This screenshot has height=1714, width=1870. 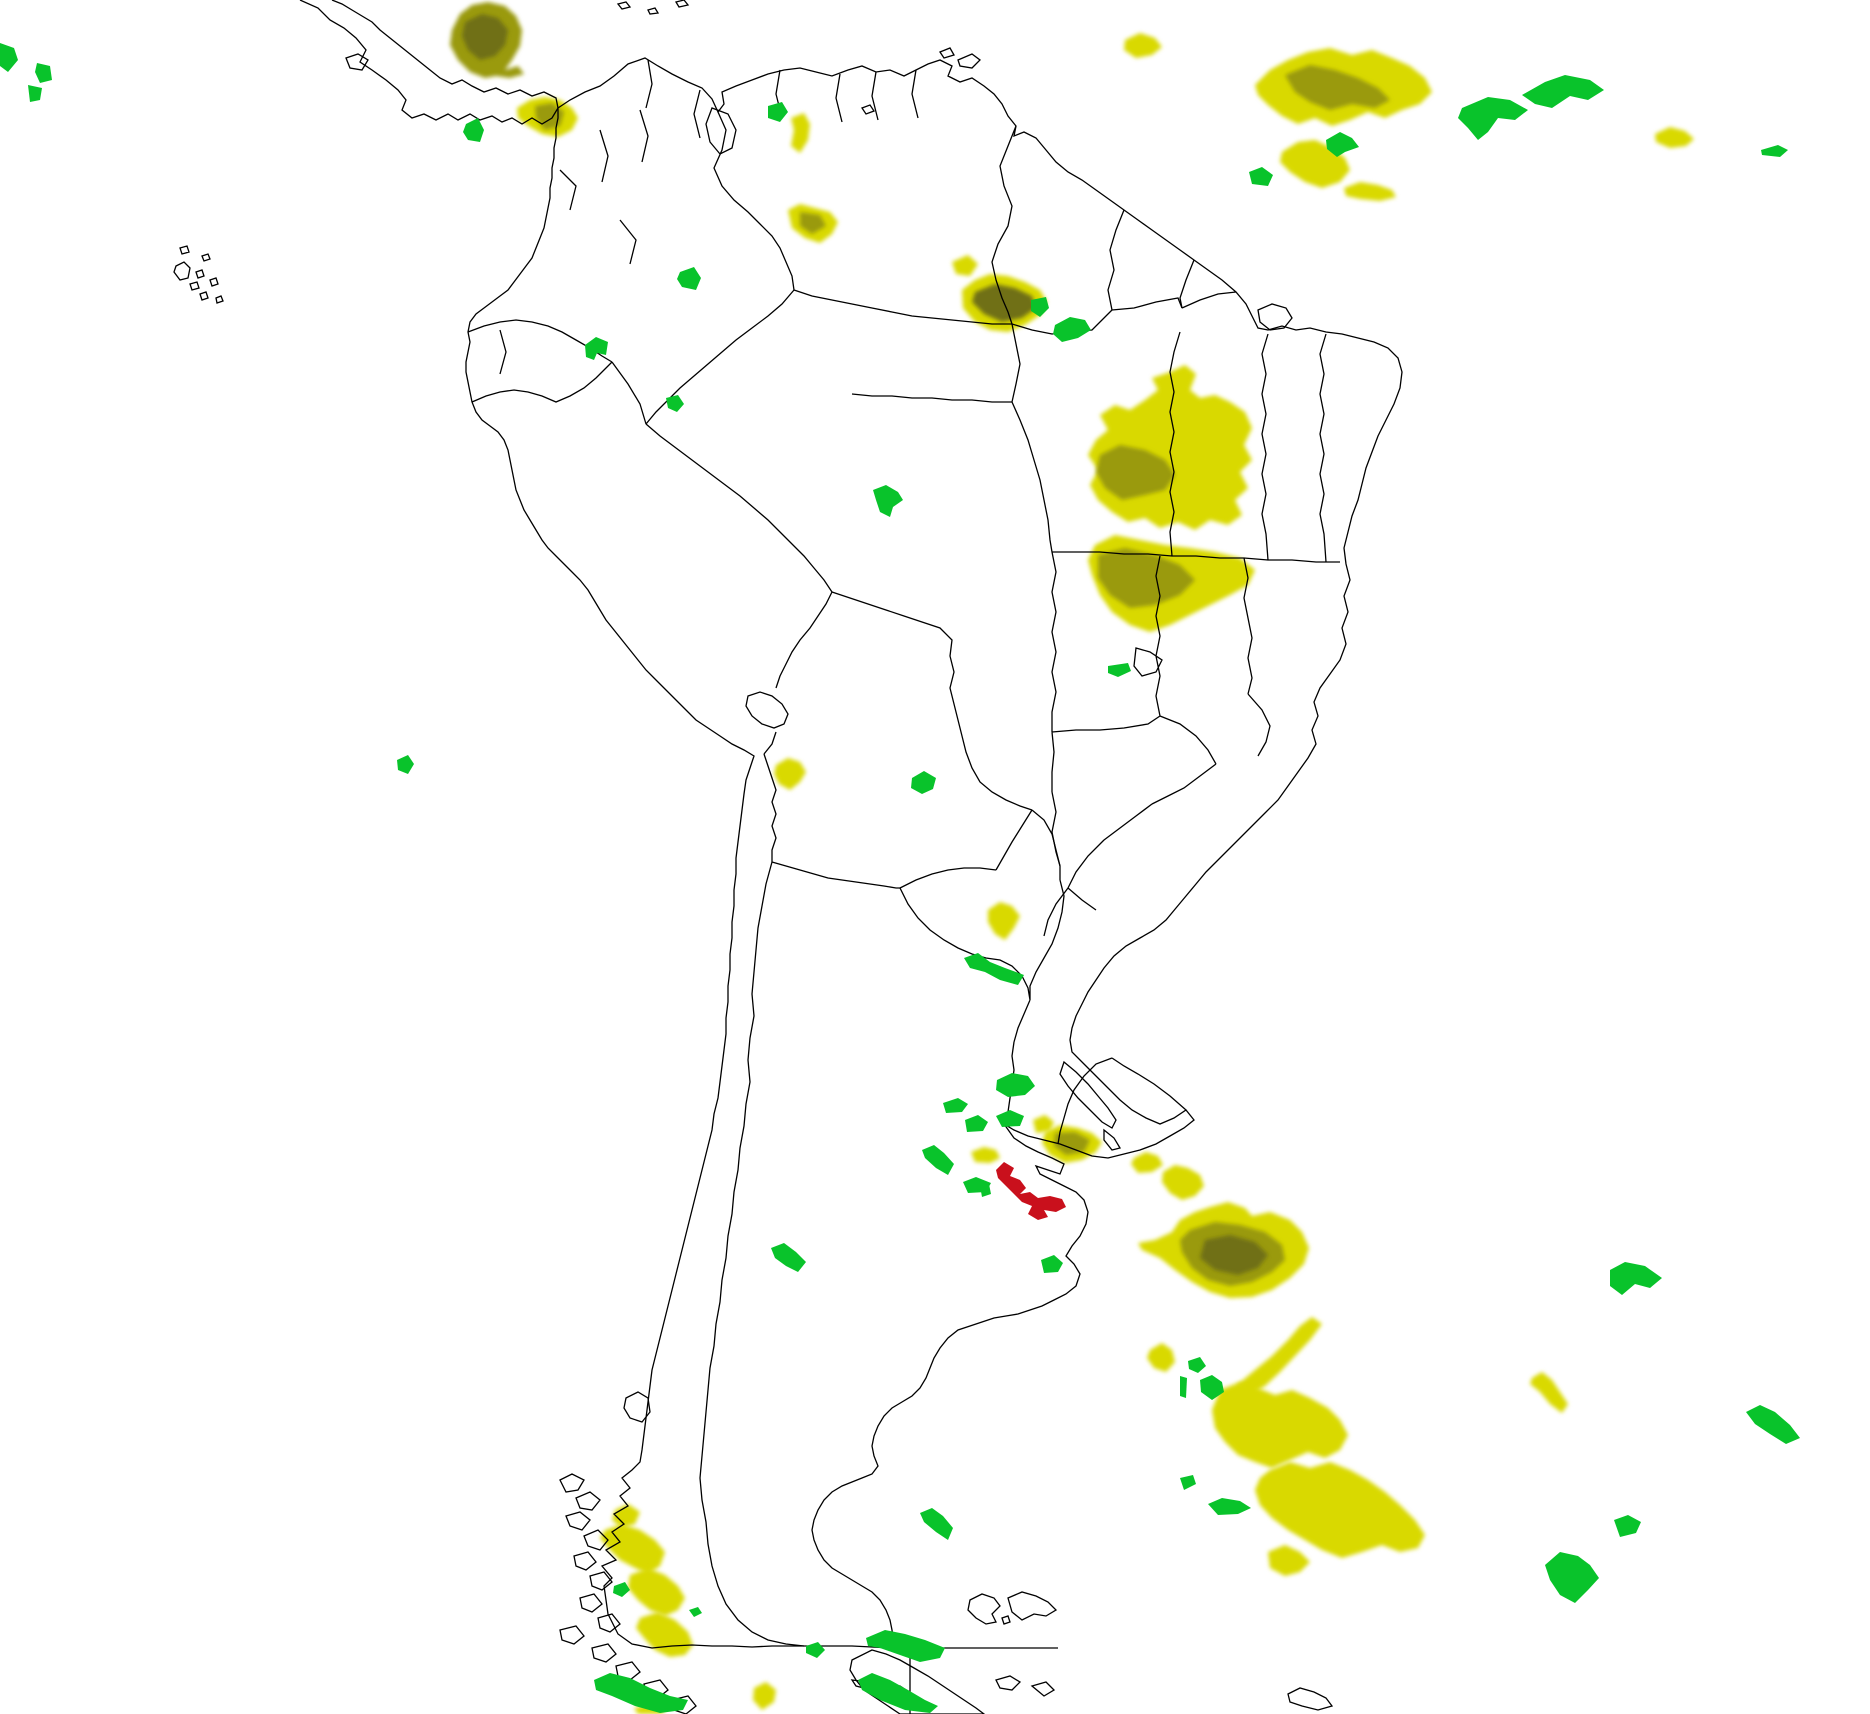 What do you see at coordinates (675, 403) in the screenshot?
I see `precip-cell-green-amazon-w` at bounding box center [675, 403].